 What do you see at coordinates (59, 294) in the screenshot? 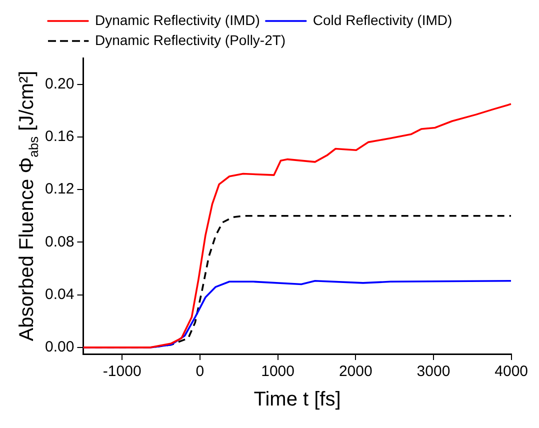
I see `y-tick-label: 0.04` at bounding box center [59, 294].